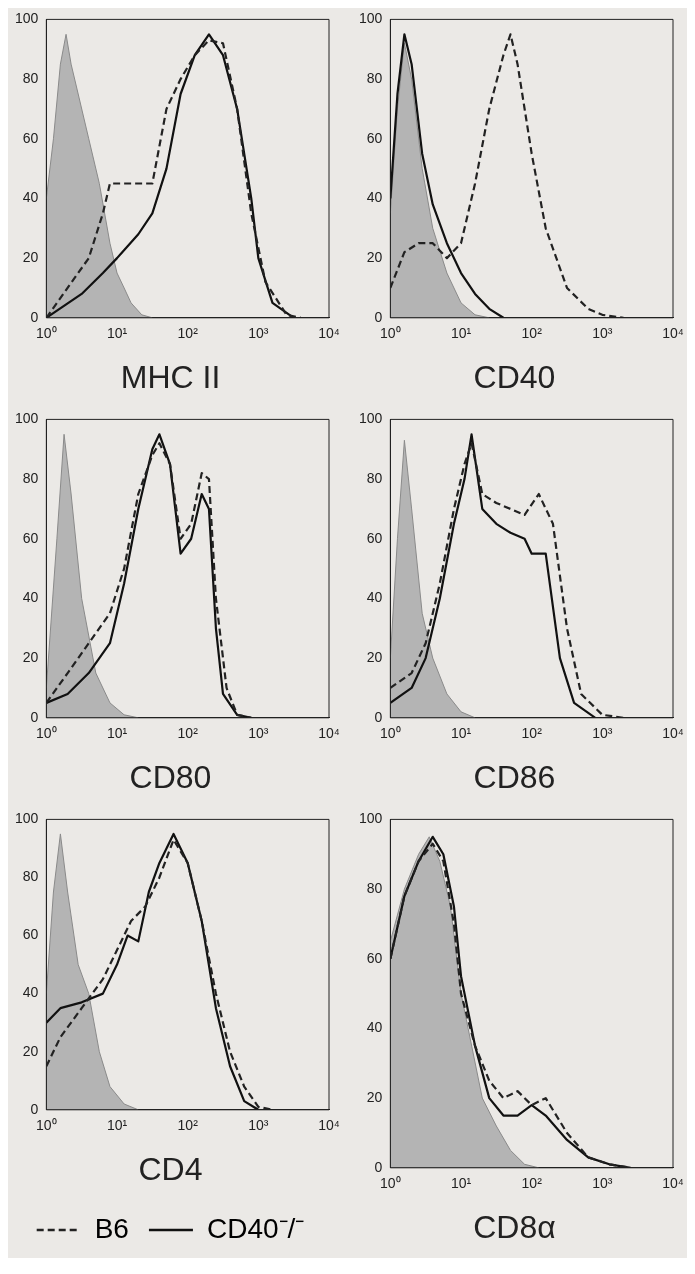  What do you see at coordinates (514, 776) in the screenshot?
I see `text: CD86` at bounding box center [514, 776].